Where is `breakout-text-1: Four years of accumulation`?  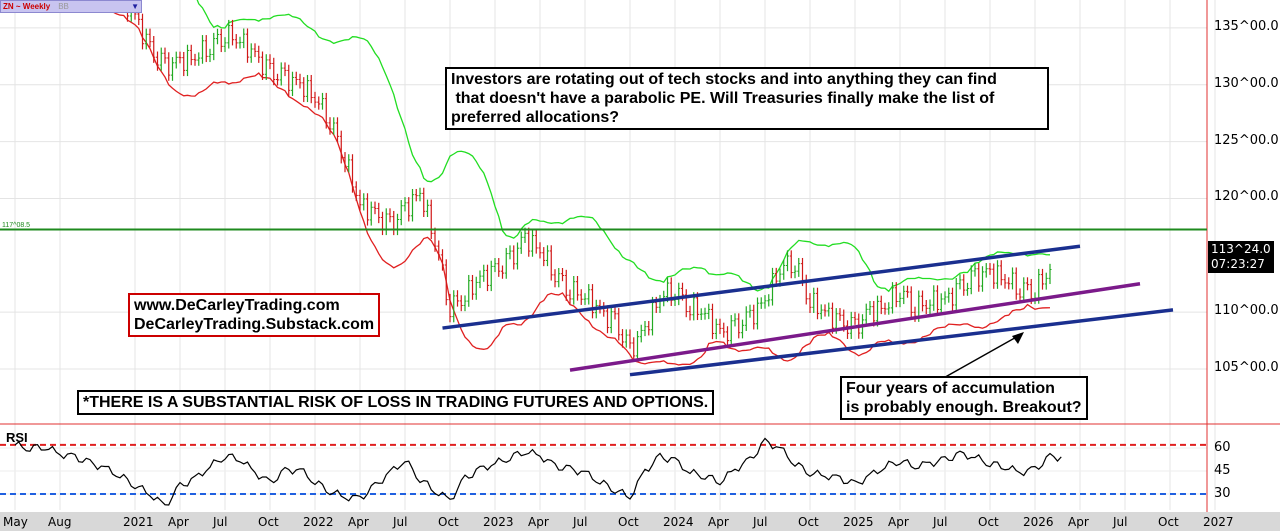 breakout-text-1: Four years of accumulation is located at coordinates (950, 388).